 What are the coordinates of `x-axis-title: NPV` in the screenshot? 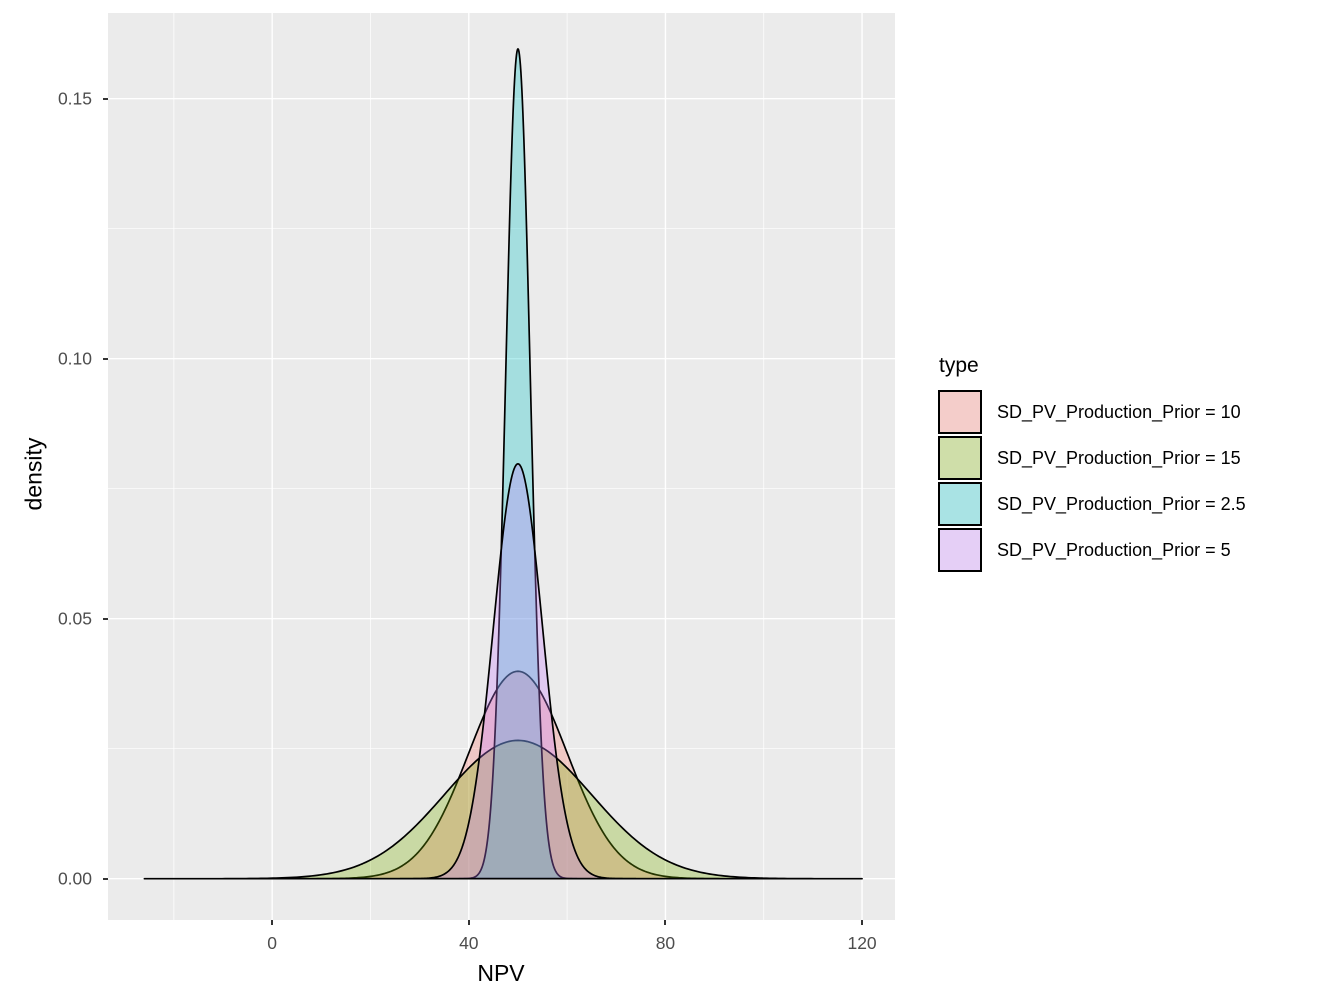 It's located at (501, 973).